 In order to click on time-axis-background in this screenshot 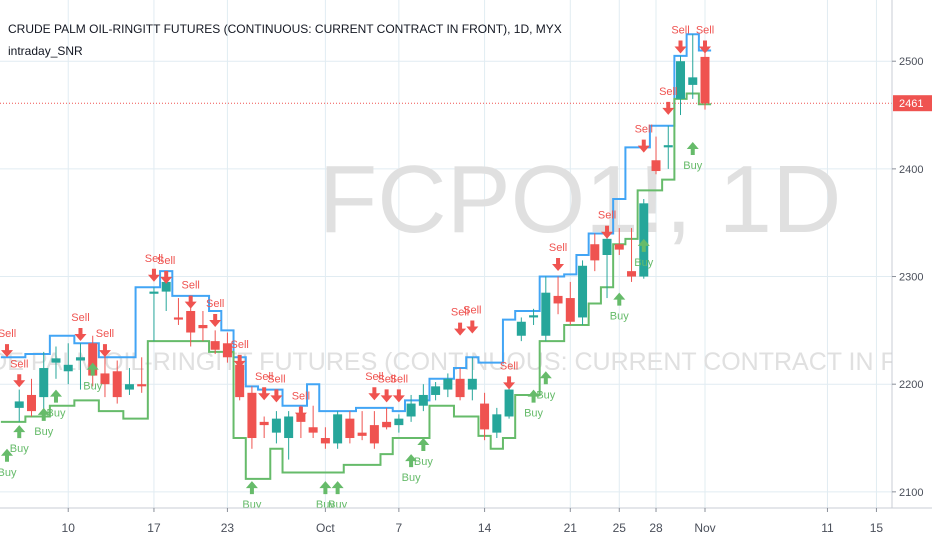, I will do `click(466, 529)`.